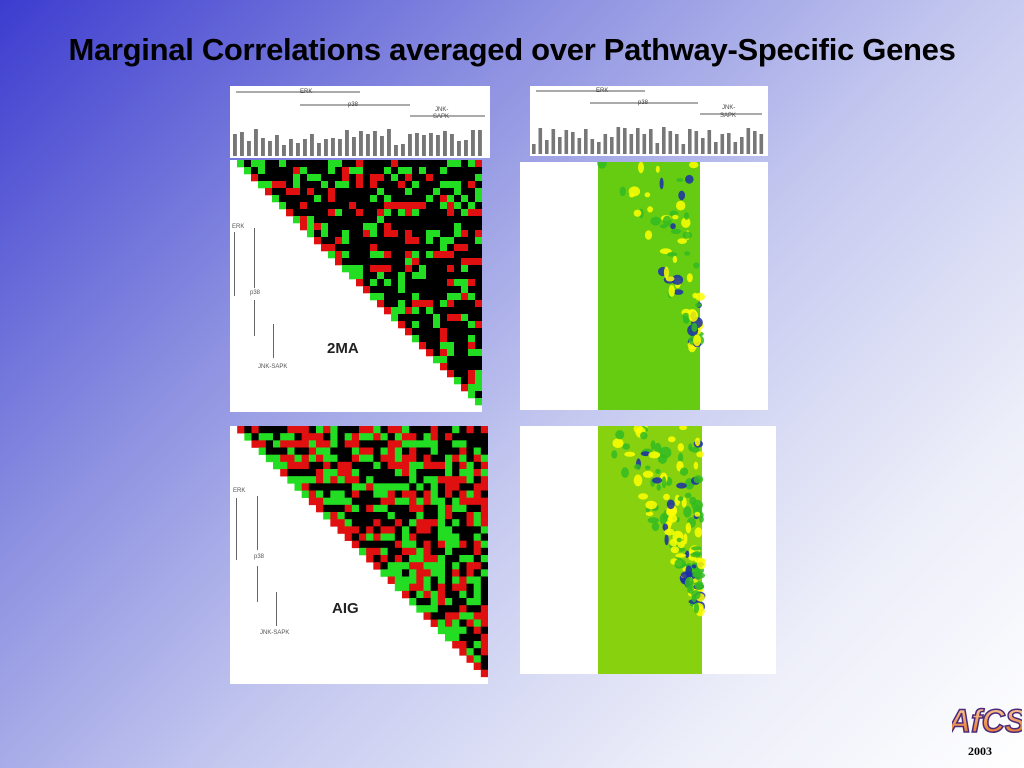 The height and width of the screenshot is (768, 1024). What do you see at coordinates (641, 168) in the screenshot?
I see `smoothed-map-top-blob` at bounding box center [641, 168].